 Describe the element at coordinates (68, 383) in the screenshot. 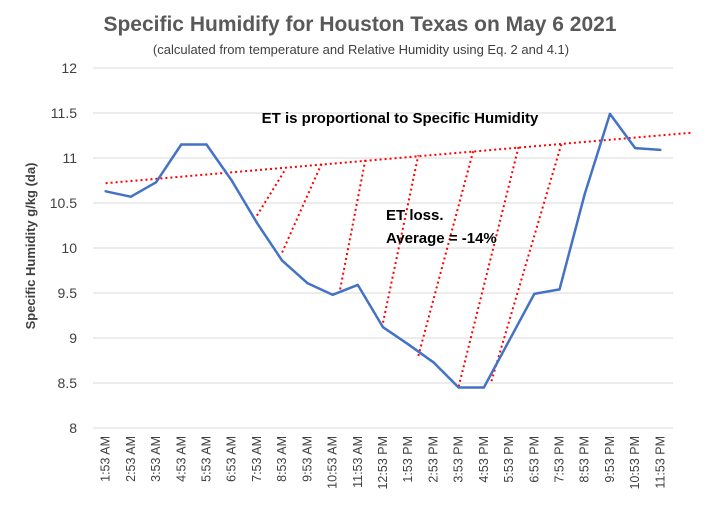

I see `y-tick-label: 8.5` at that location.